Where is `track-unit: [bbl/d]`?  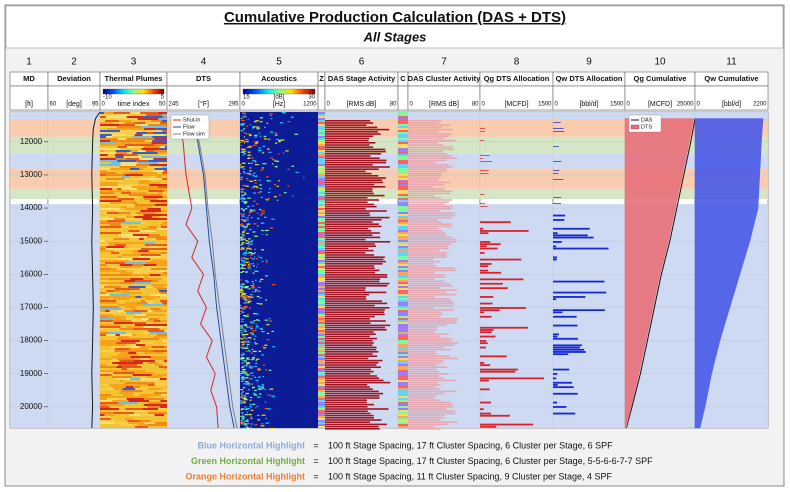 track-unit: [bbl/d] is located at coordinates (588, 104).